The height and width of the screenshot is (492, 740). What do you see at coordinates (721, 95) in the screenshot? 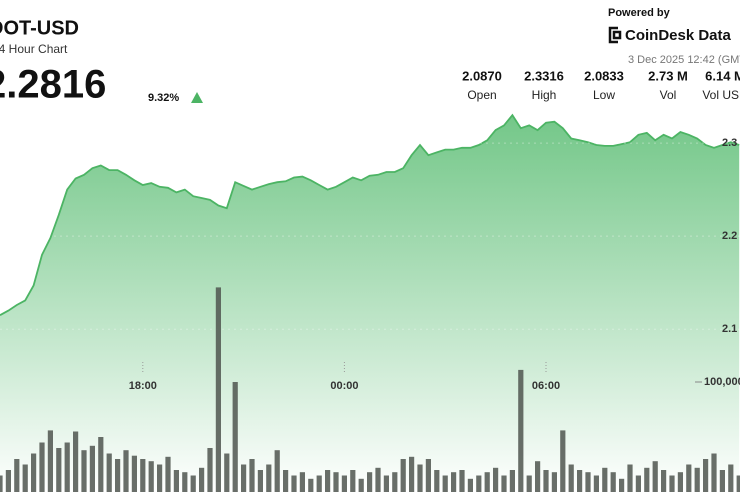
I see `stat-label: Vol USD` at bounding box center [721, 95].